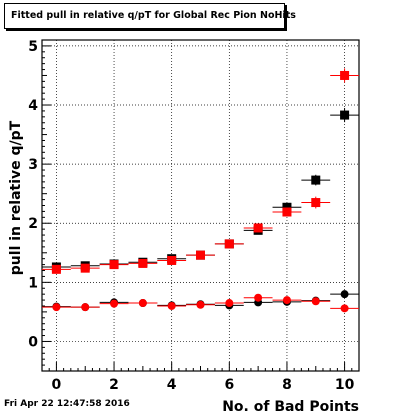 Image resolution: width=400 pixels, height=418 pixels. I want to click on x-tick-label: 4, so click(172, 385).